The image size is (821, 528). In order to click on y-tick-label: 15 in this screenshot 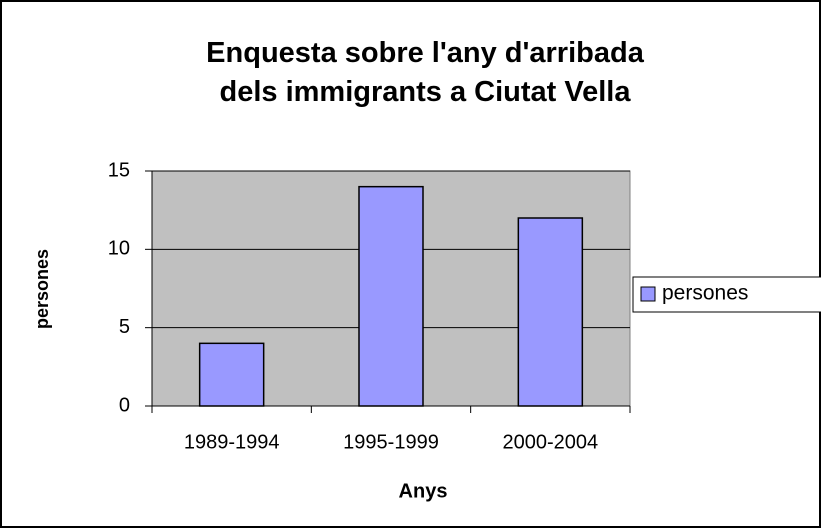, I will do `click(119, 170)`.